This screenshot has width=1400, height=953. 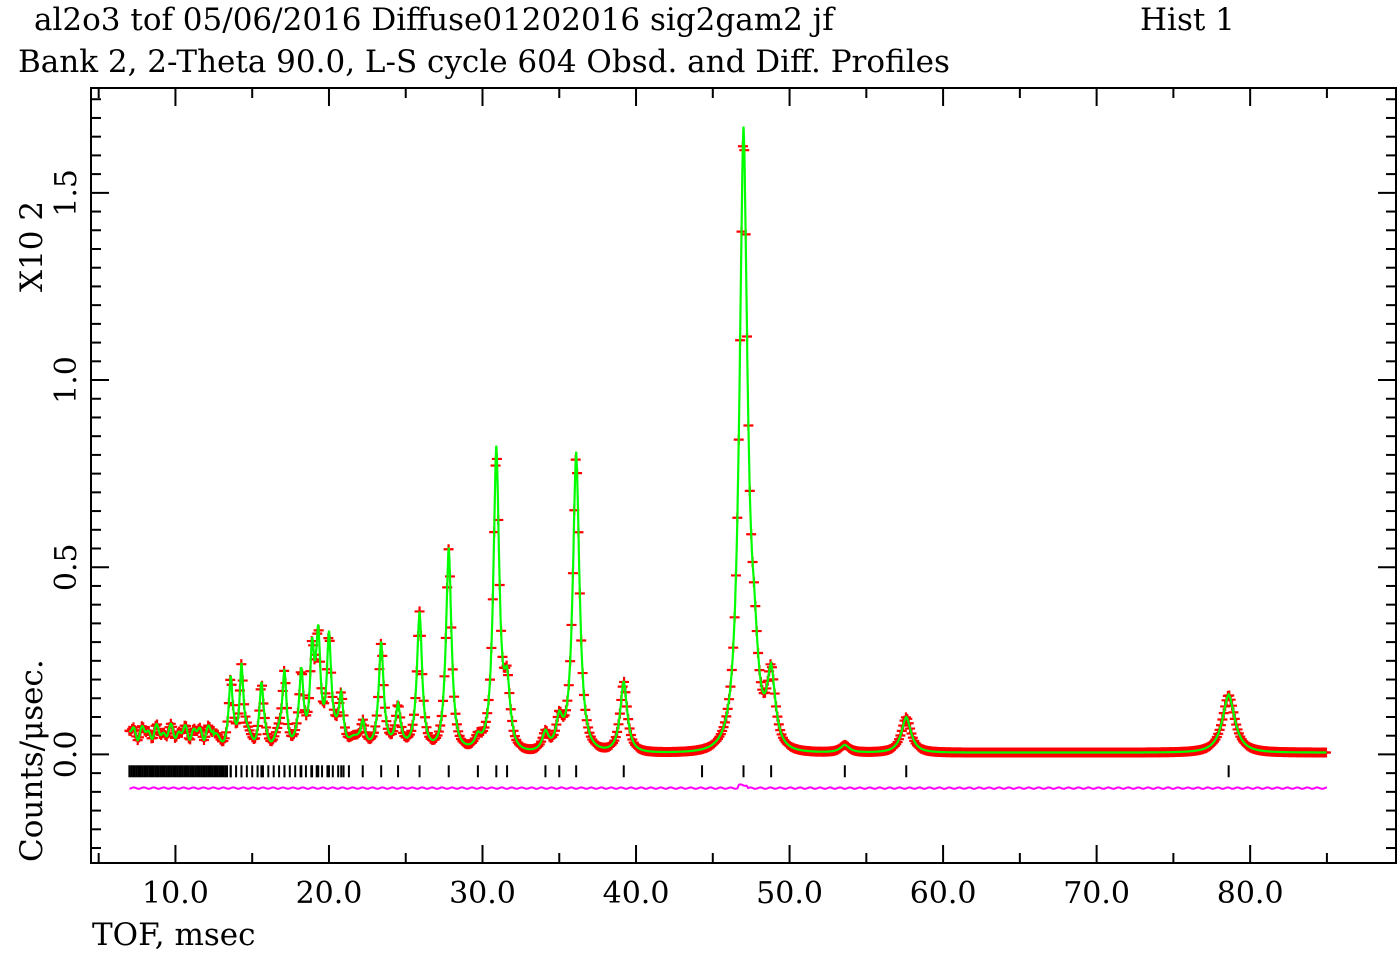 I want to click on y-axis-label: Counts/μsec., so click(x=32, y=760).